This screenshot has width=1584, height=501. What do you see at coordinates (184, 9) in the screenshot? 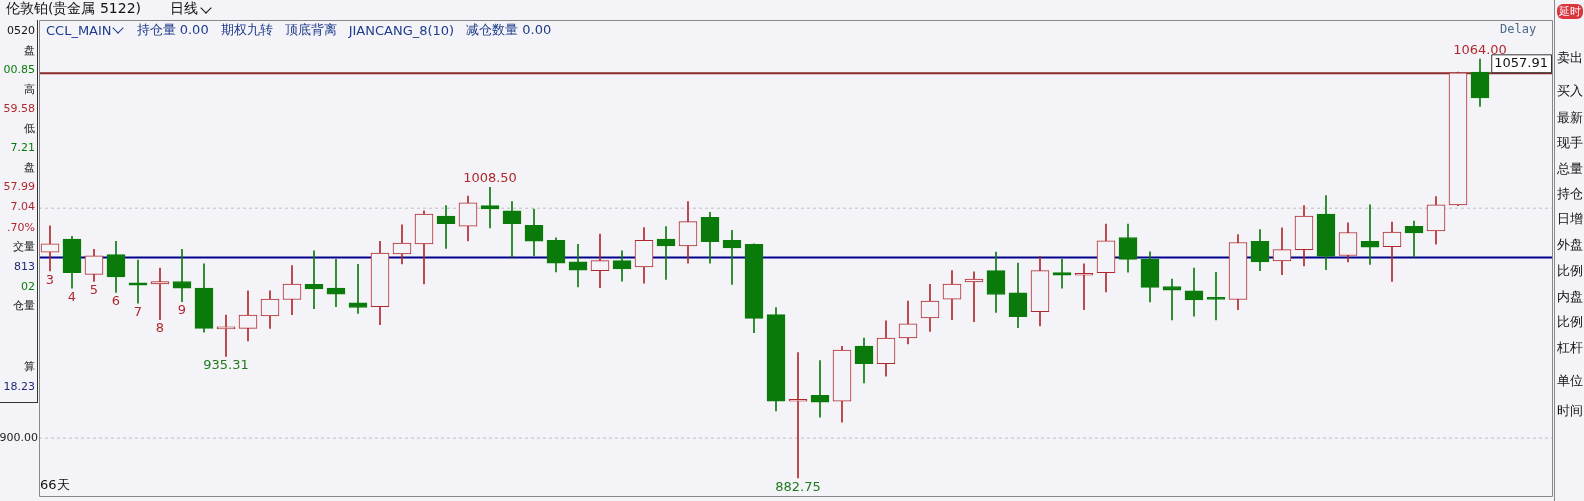
I see `chart-subtitle: 日线` at bounding box center [184, 9].